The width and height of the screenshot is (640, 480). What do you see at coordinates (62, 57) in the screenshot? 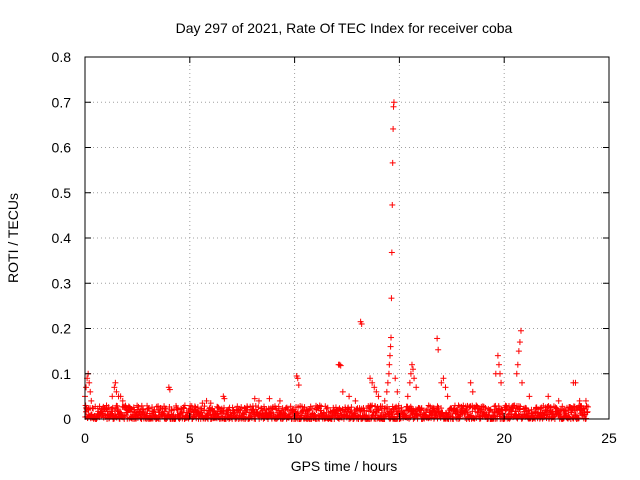
I see `y-tick-label: 0.8` at bounding box center [62, 57].